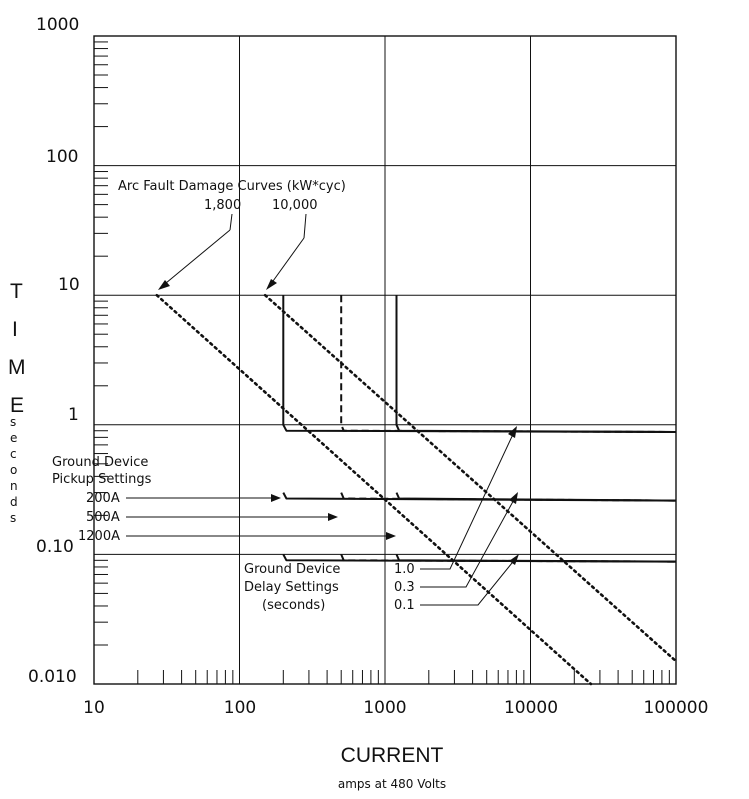 This screenshot has height=799, width=749. Describe the element at coordinates (271, 284) in the screenshot. I see `arc-10000-arrowhead` at that location.